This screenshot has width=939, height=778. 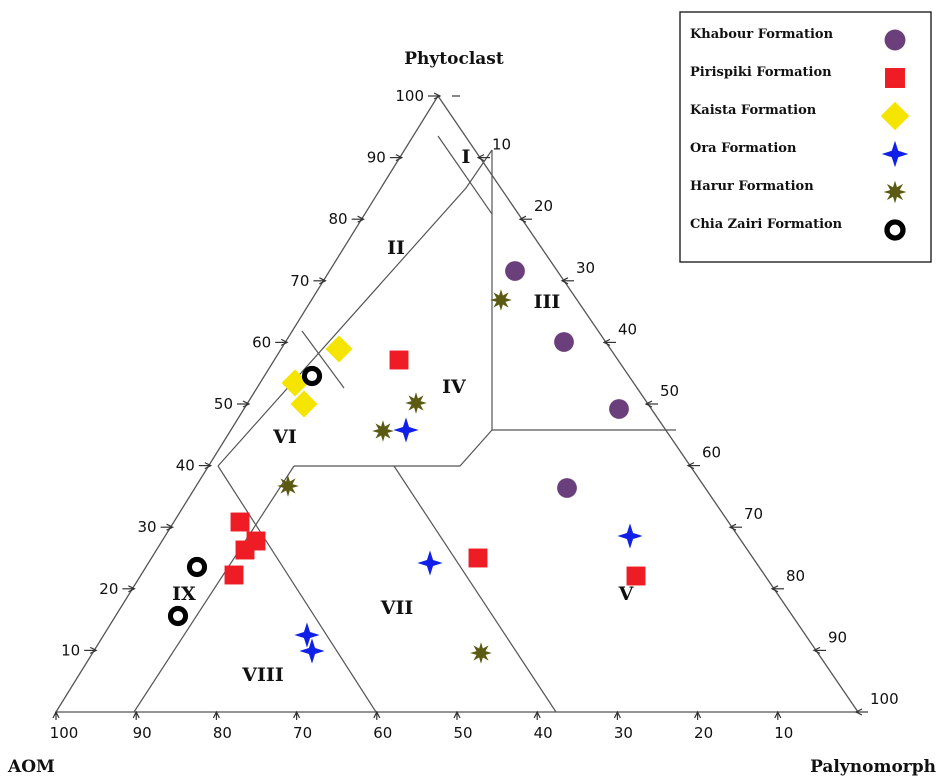 What do you see at coordinates (783, 733) in the screenshot?
I see `aom-tick-label: 10` at bounding box center [783, 733].